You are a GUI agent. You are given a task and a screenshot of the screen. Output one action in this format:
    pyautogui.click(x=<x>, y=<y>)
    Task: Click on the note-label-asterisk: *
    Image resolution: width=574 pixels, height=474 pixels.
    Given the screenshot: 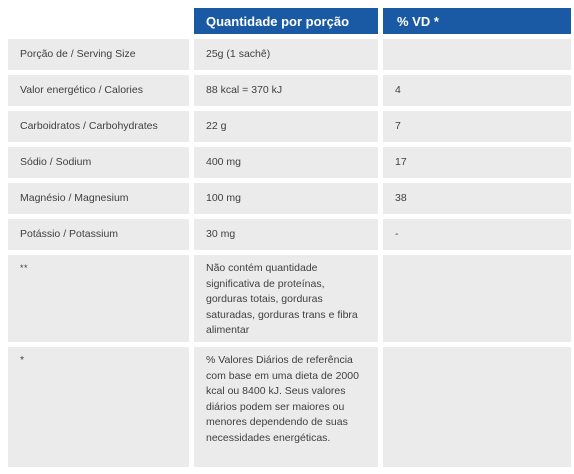 What is the action you would take?
    pyautogui.click(x=98, y=407)
    